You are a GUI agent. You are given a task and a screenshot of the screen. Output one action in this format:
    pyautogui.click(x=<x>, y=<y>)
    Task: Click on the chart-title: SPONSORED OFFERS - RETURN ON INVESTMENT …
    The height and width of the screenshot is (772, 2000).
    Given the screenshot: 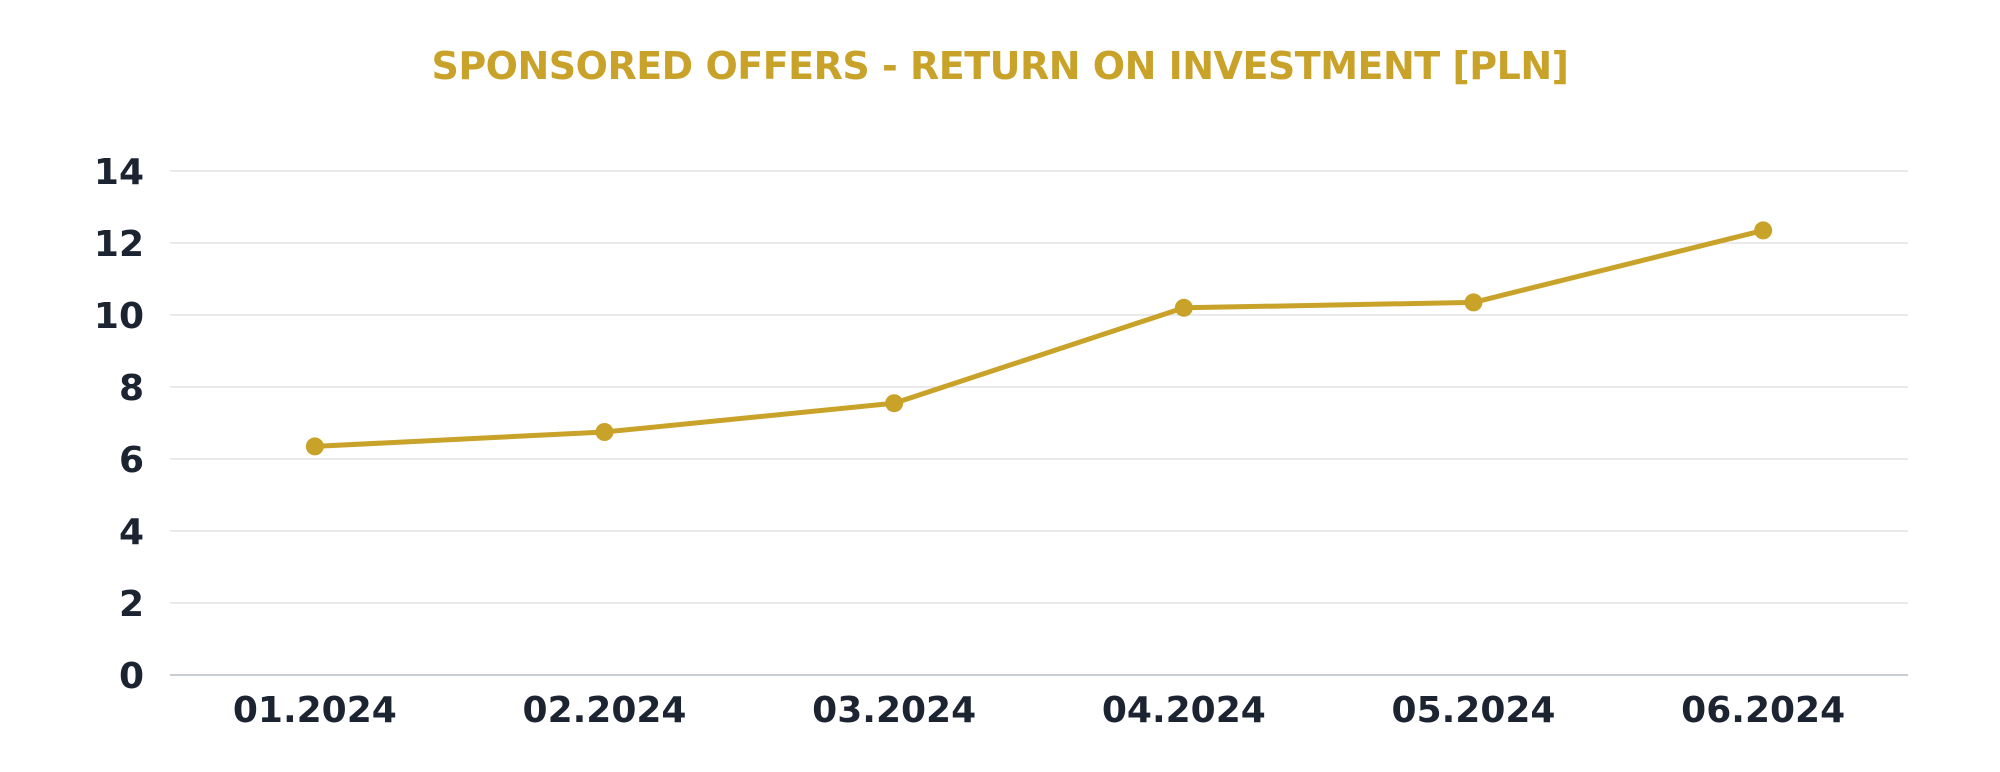 What is the action you would take?
    pyautogui.click(x=1000, y=66)
    